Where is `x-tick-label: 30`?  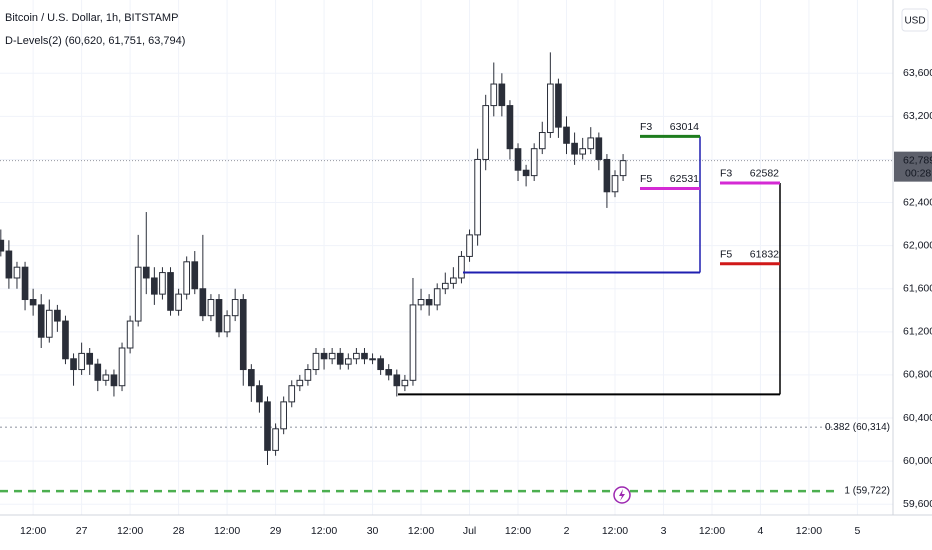
x-tick-label: 30 is located at coordinates (373, 531).